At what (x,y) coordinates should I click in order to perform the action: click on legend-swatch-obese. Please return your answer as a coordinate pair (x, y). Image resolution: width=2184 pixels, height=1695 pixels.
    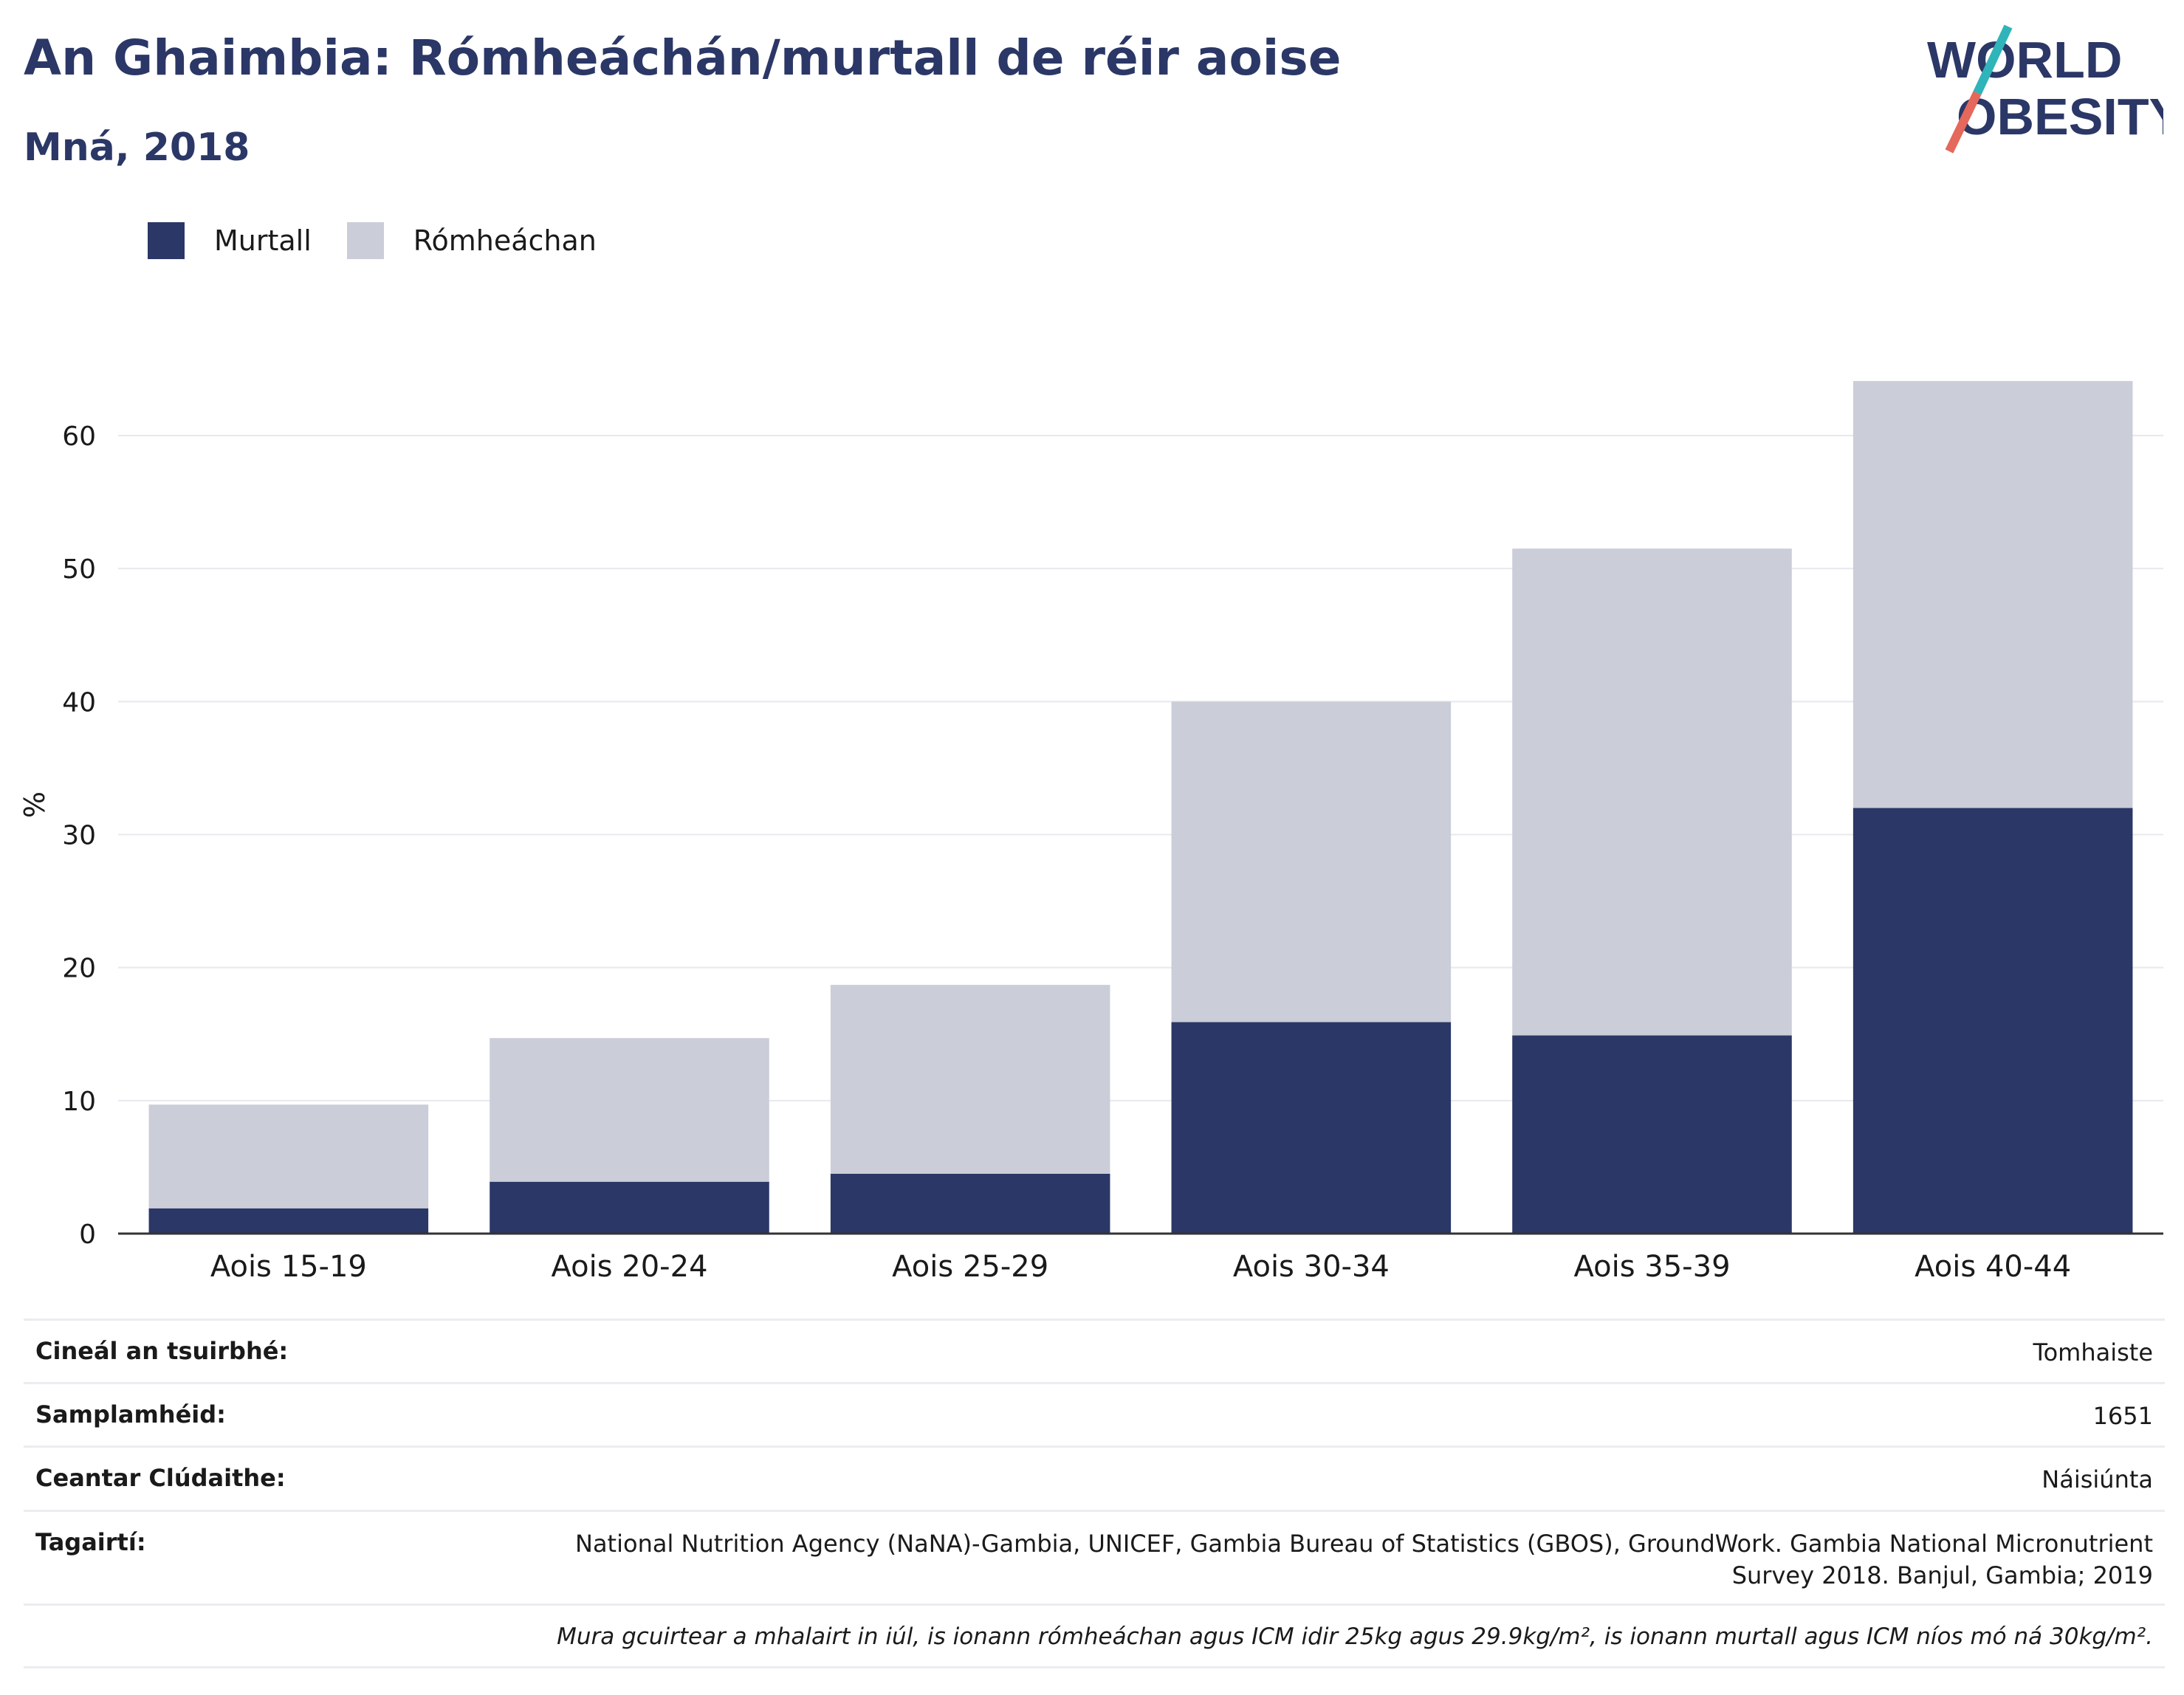
    Looking at the image, I should click on (167, 241).